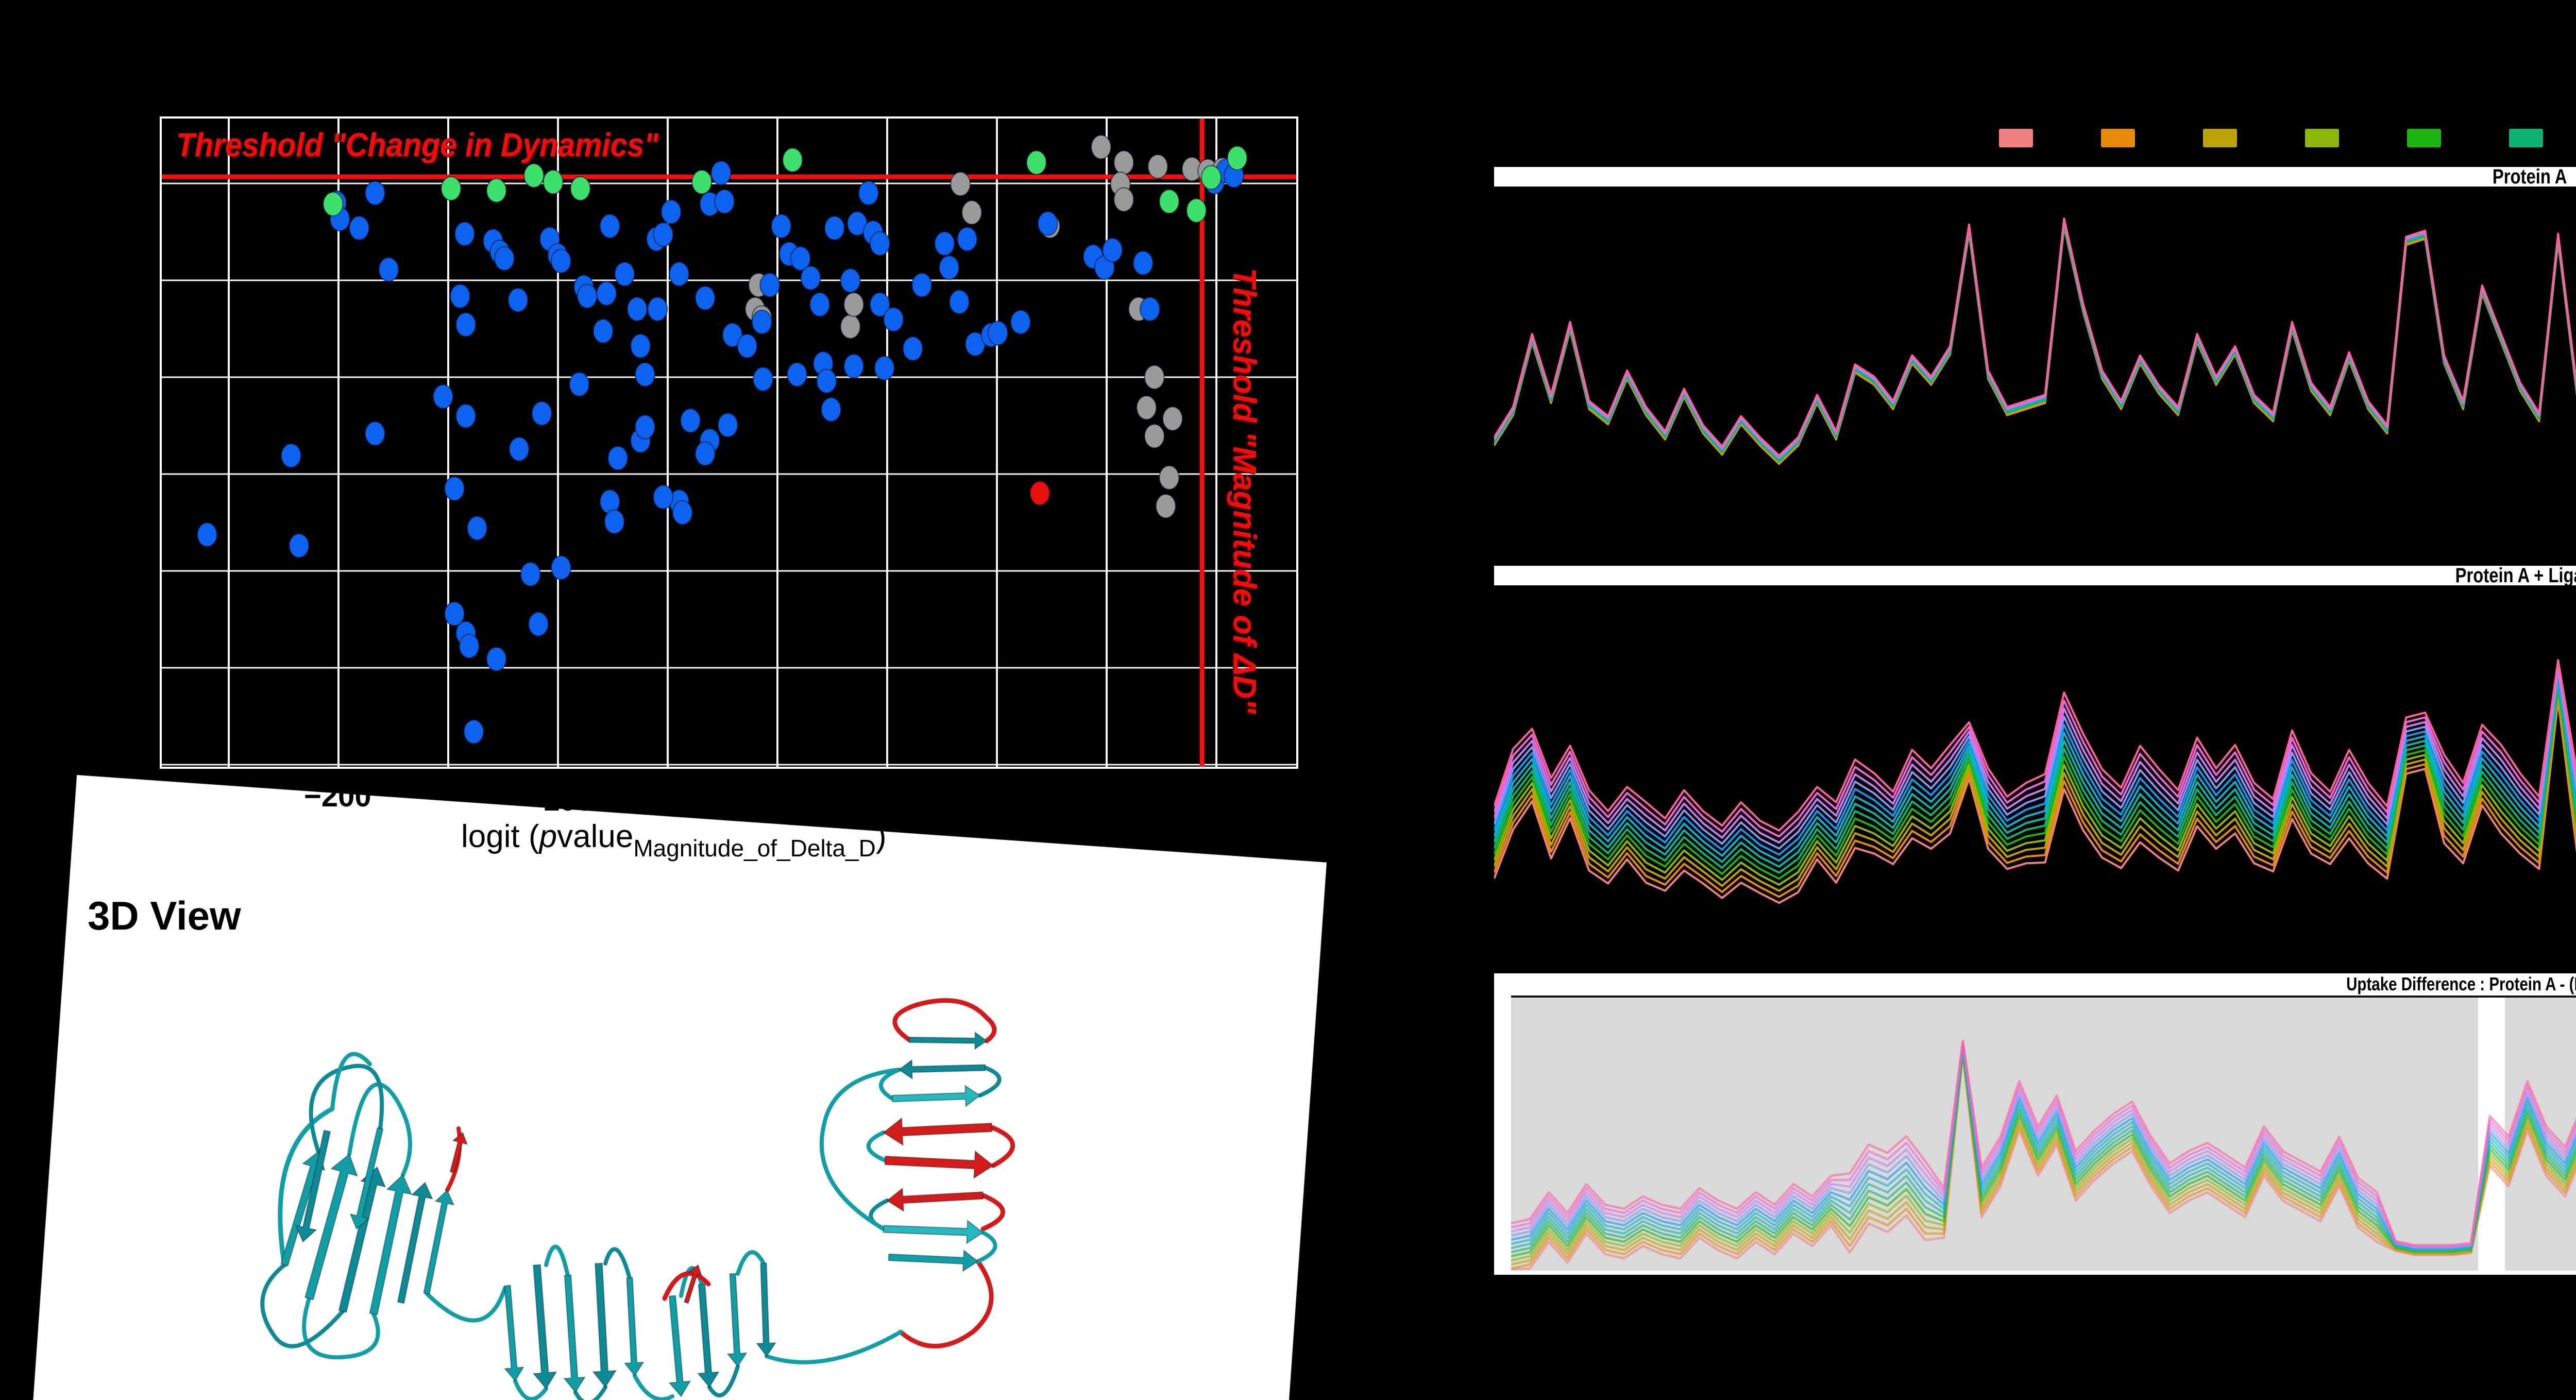  I want to click on uptake-chart-protein-a-ligand, so click(2035, 765).